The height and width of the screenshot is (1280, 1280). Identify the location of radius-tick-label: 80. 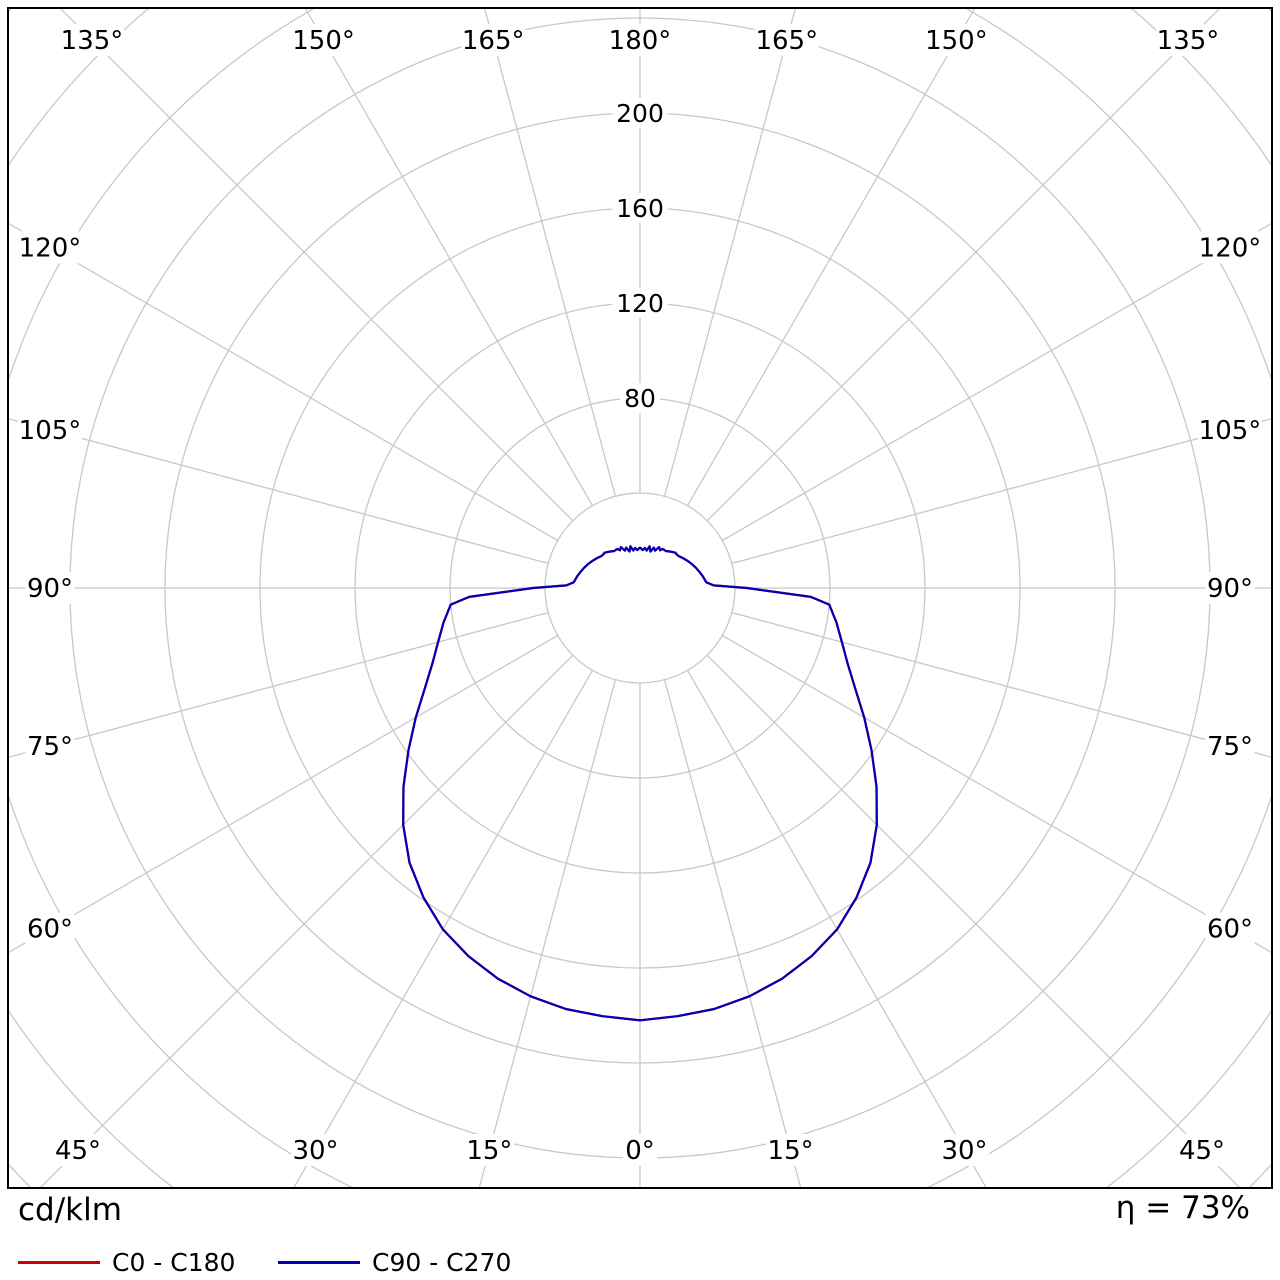
(640, 398).